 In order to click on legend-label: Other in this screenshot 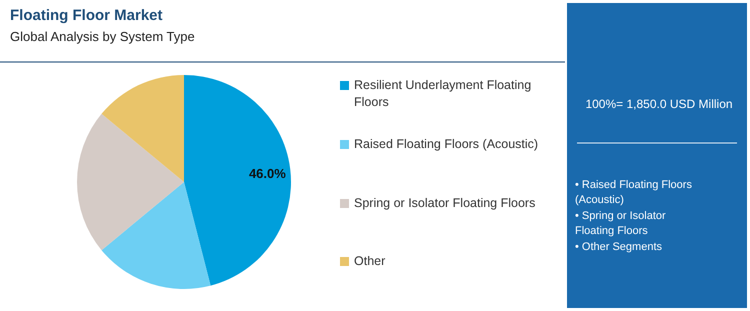, I will do `click(370, 261)`.